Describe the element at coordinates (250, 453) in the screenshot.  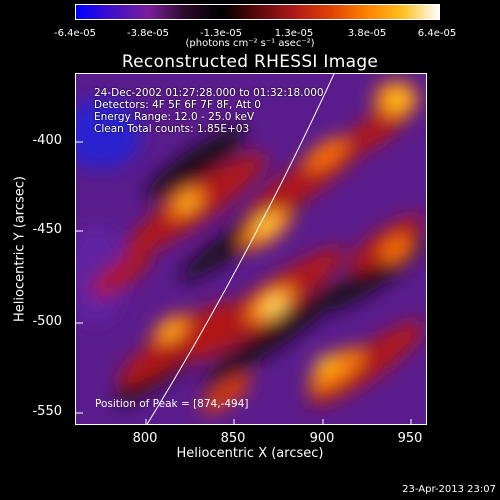
I see `x-axis-label: Heliocentric X (arcsec)` at that location.